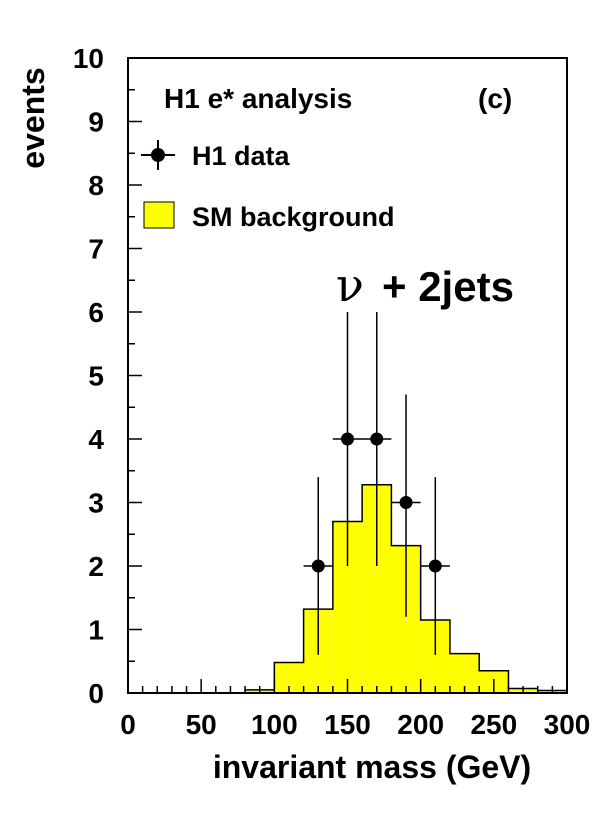  Describe the element at coordinates (567, 724) in the screenshot. I see `x-tick-label: 300` at that location.